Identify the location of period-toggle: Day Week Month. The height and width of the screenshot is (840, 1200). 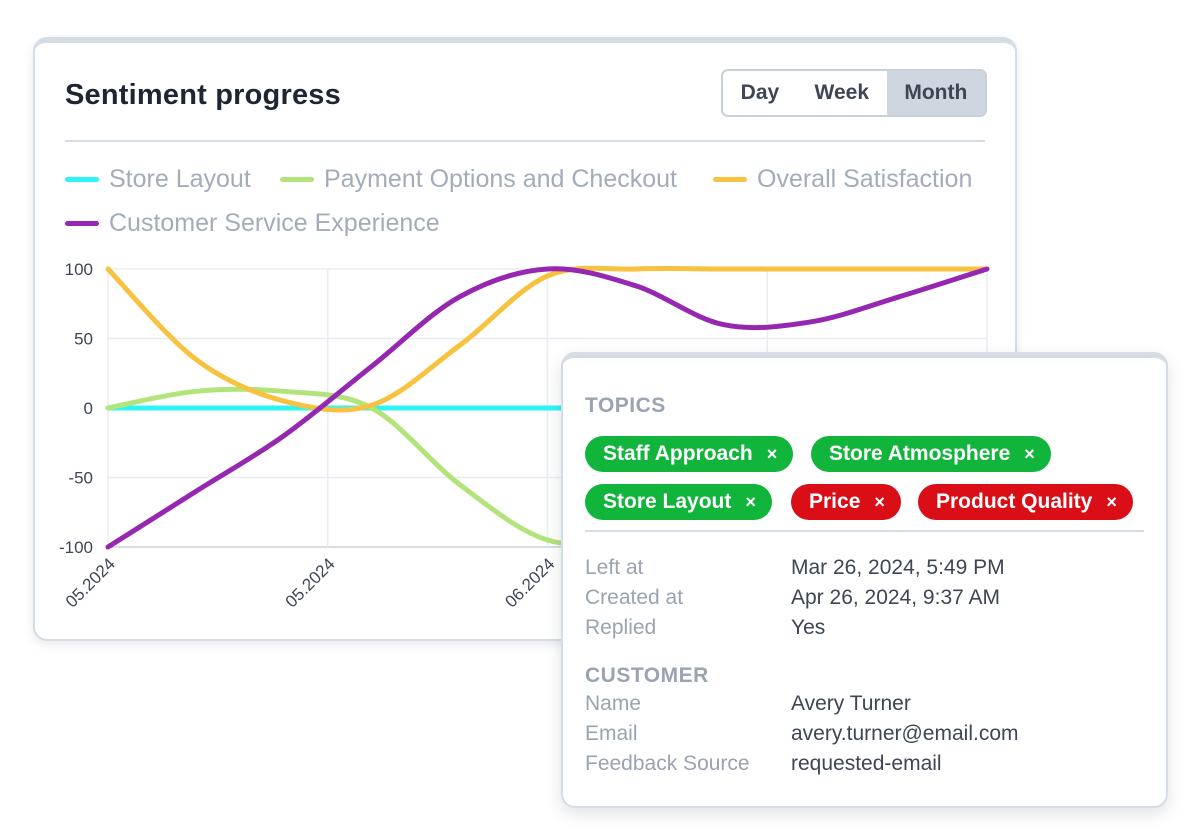
(854, 93).